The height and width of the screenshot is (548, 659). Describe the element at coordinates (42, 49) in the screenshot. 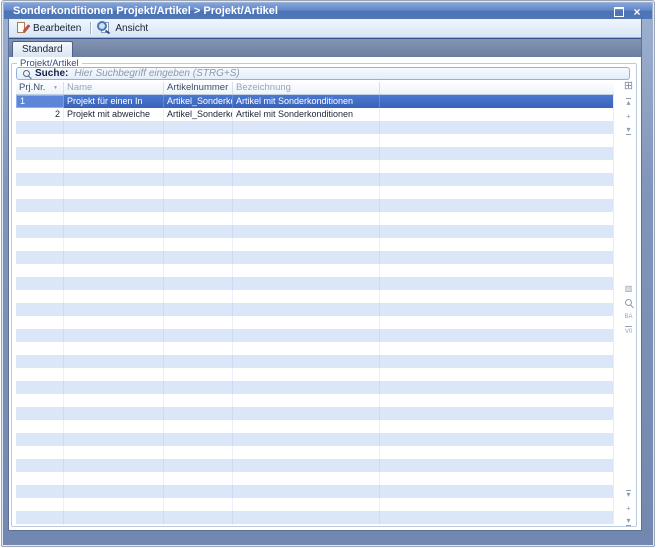

I see `tab-standard: Standard` at that location.